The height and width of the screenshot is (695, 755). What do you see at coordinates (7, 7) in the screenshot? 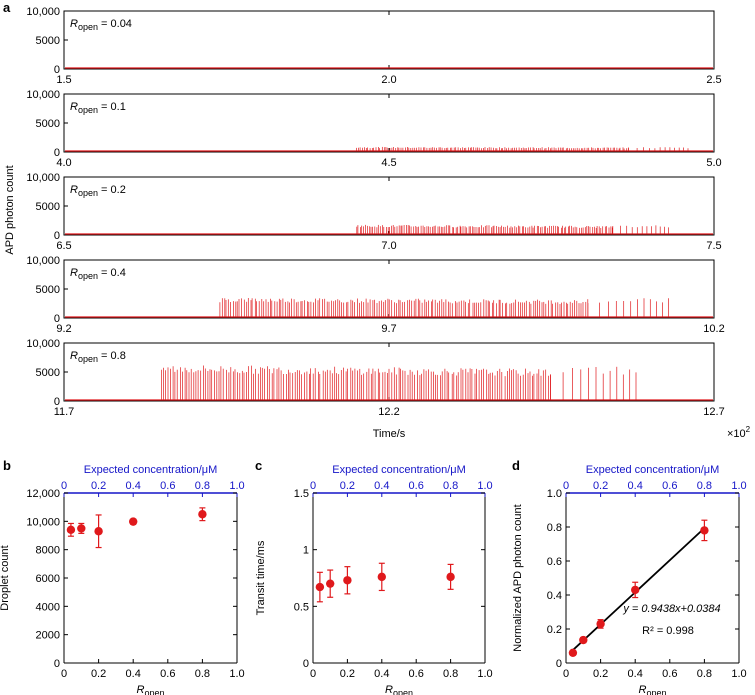
I see `panel-label-a: a` at bounding box center [7, 7].